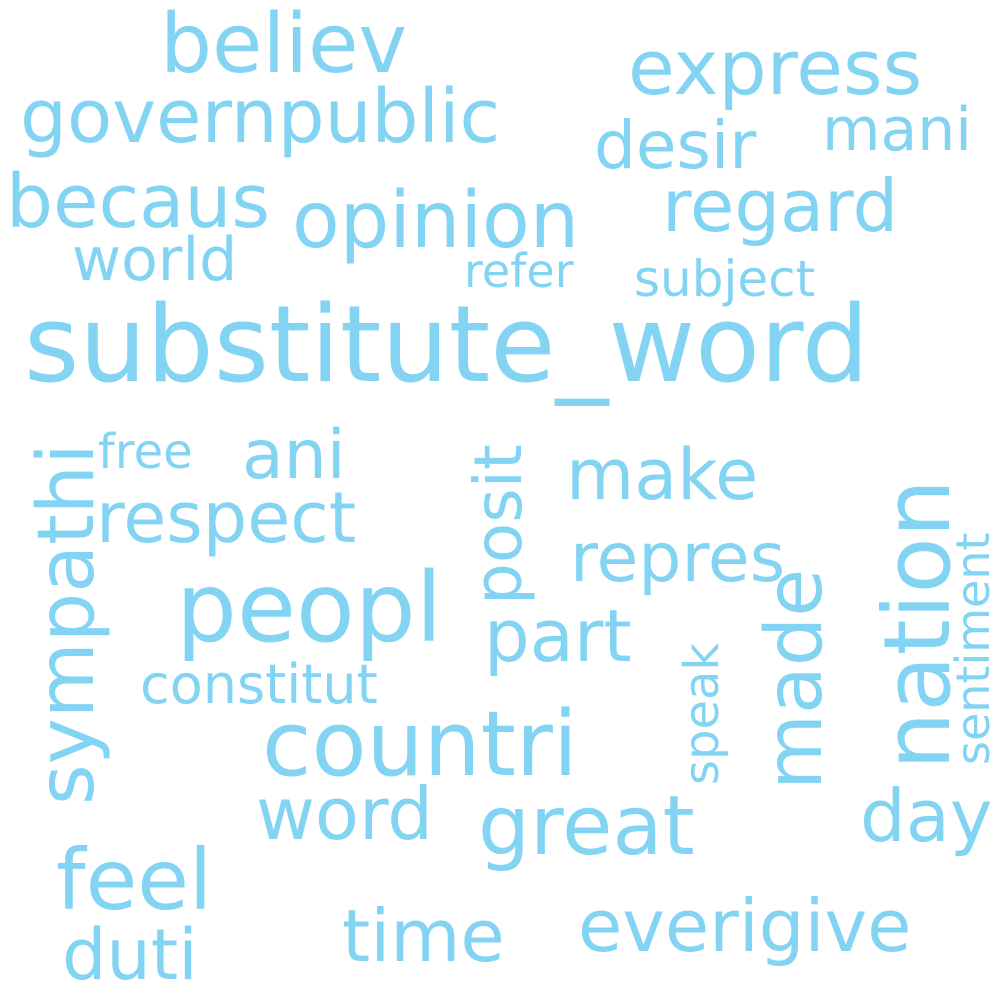  Describe the element at coordinates (662, 475) in the screenshot. I see `word-make: make` at that location.